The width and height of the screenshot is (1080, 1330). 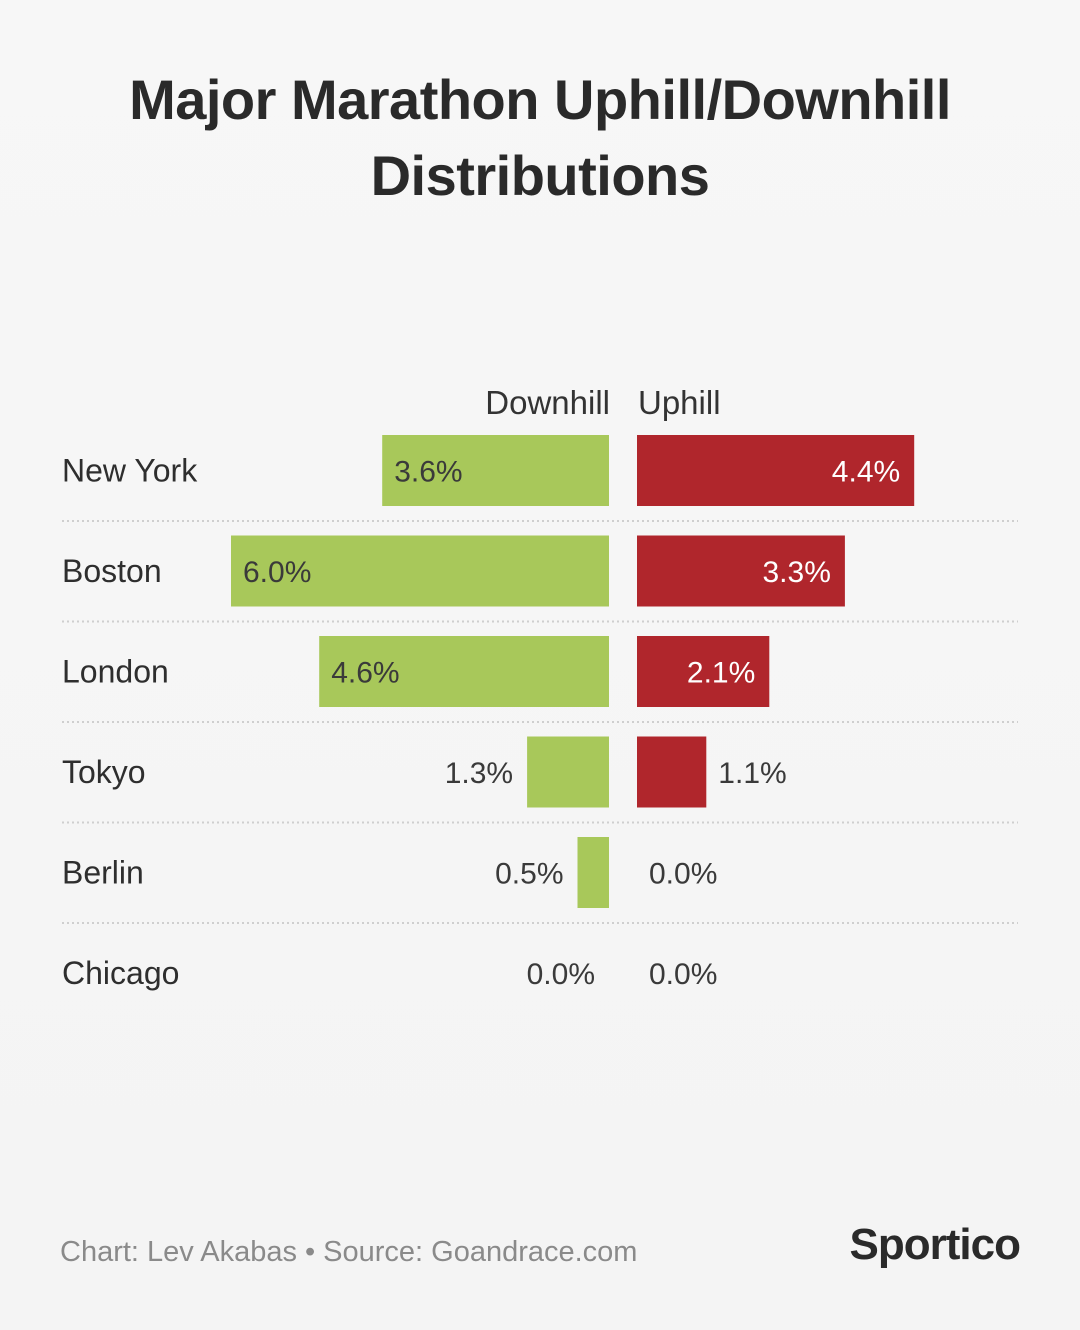 What do you see at coordinates (540, 175) in the screenshot?
I see `title-line-2: Distributions` at bounding box center [540, 175].